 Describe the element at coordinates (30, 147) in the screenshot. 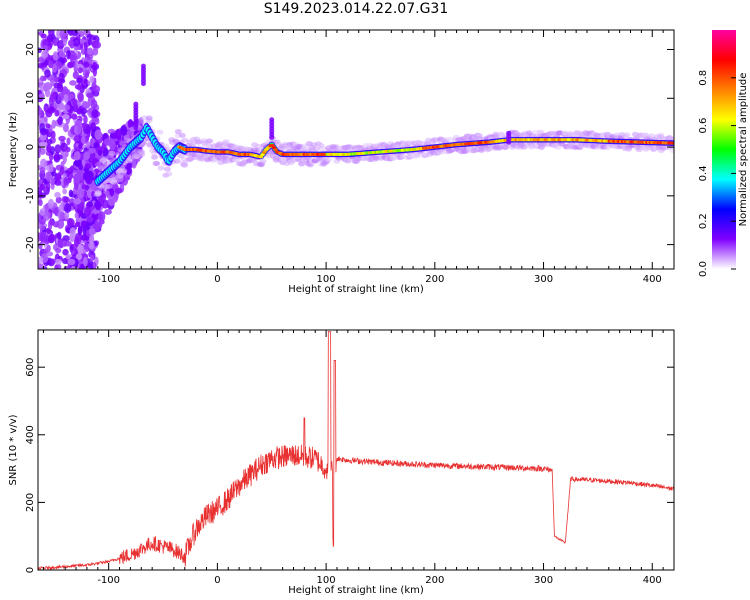

I see `spectrogram-y-tick-label: 0` at that location.